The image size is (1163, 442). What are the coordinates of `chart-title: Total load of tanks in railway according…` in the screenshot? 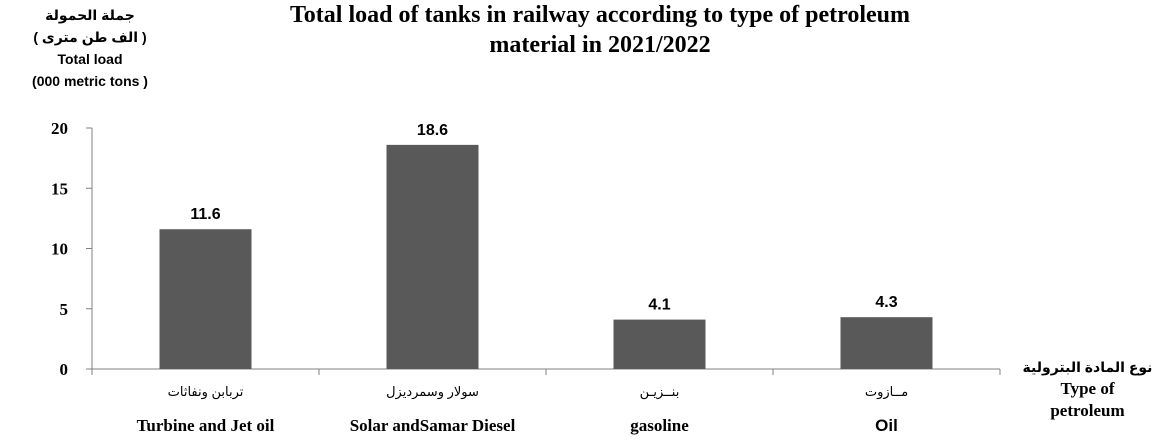 It's located at (600, 30).